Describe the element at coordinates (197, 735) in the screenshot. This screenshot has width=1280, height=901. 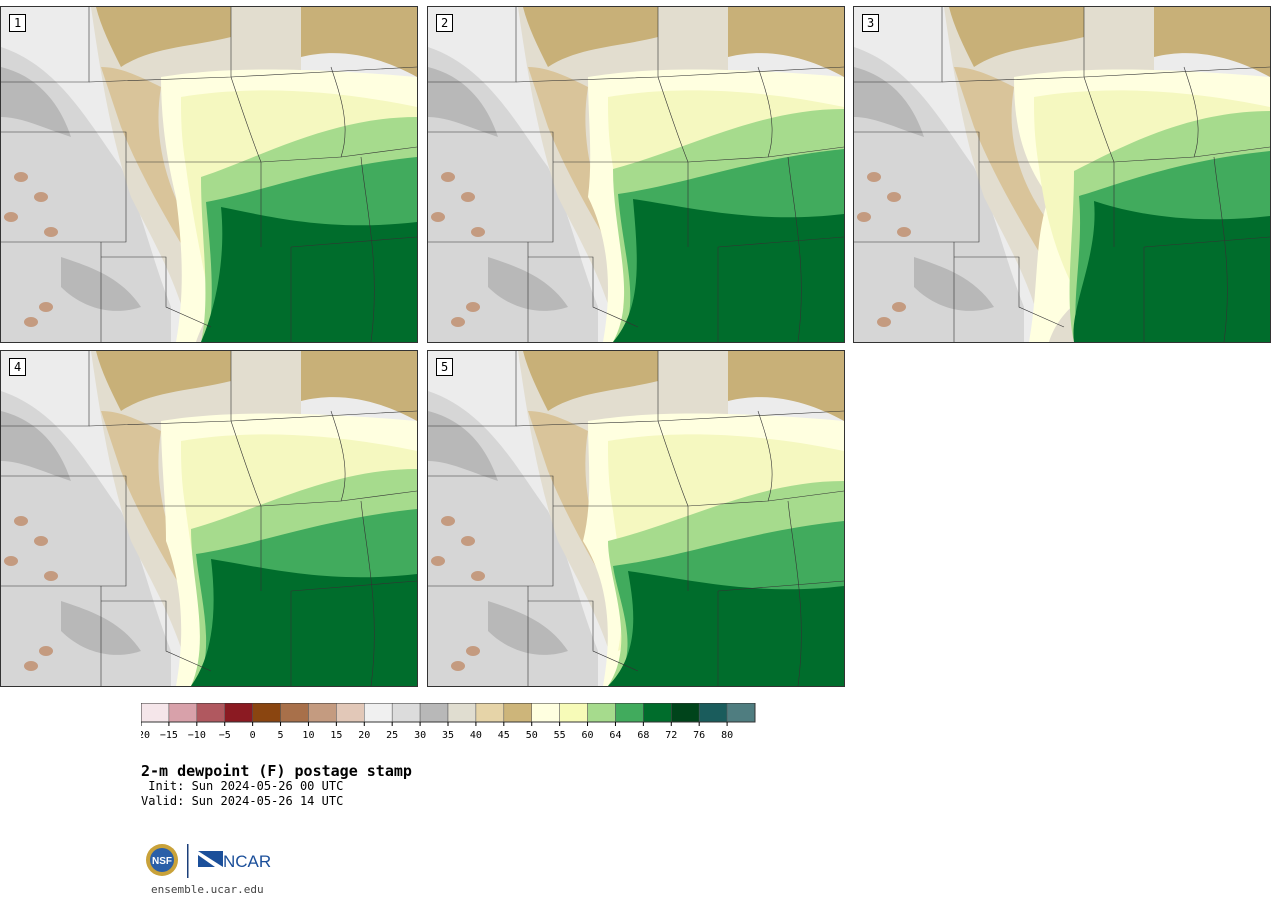
I see `colorbar-tick-label: −10` at that location.